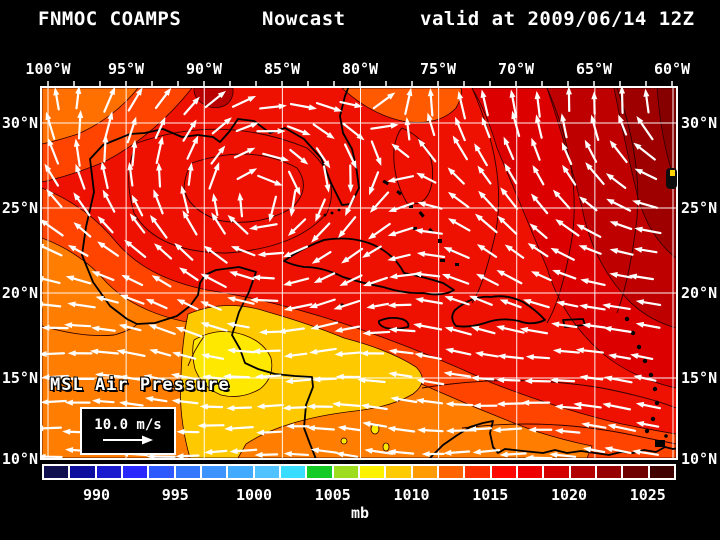 The height and width of the screenshot is (540, 720). I want to click on wind-scale-legend: 10.0 m/s, so click(128, 431).